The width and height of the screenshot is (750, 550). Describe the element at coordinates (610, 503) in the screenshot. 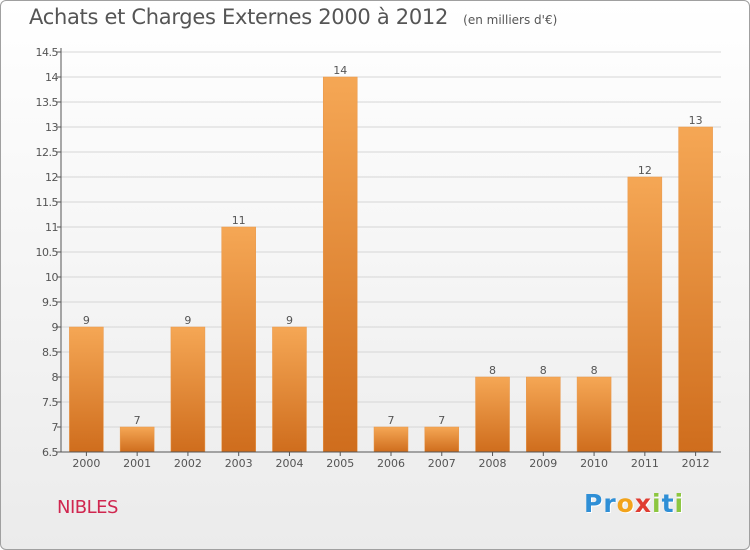

I see `logo-letter: r` at that location.